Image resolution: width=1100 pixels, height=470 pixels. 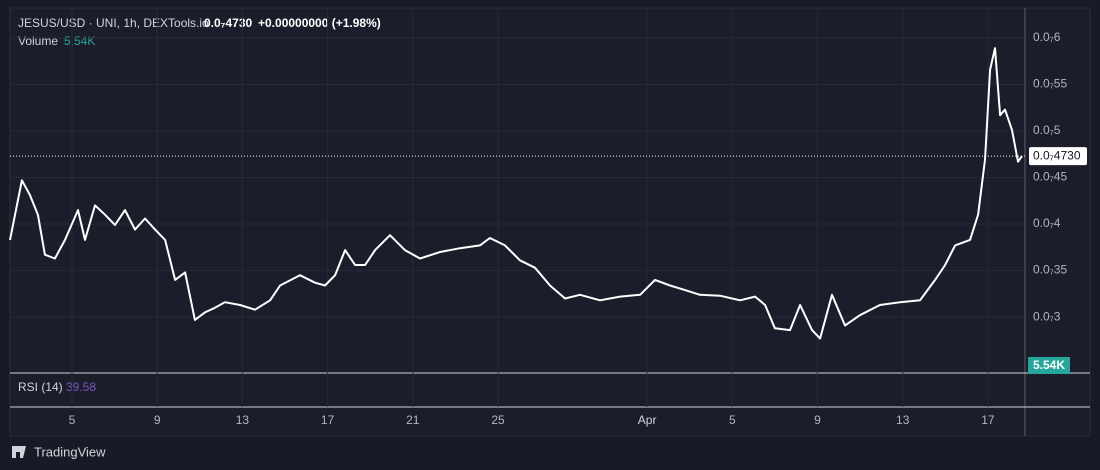 I want to click on price: 0.0₇4730, so click(x=228, y=23).